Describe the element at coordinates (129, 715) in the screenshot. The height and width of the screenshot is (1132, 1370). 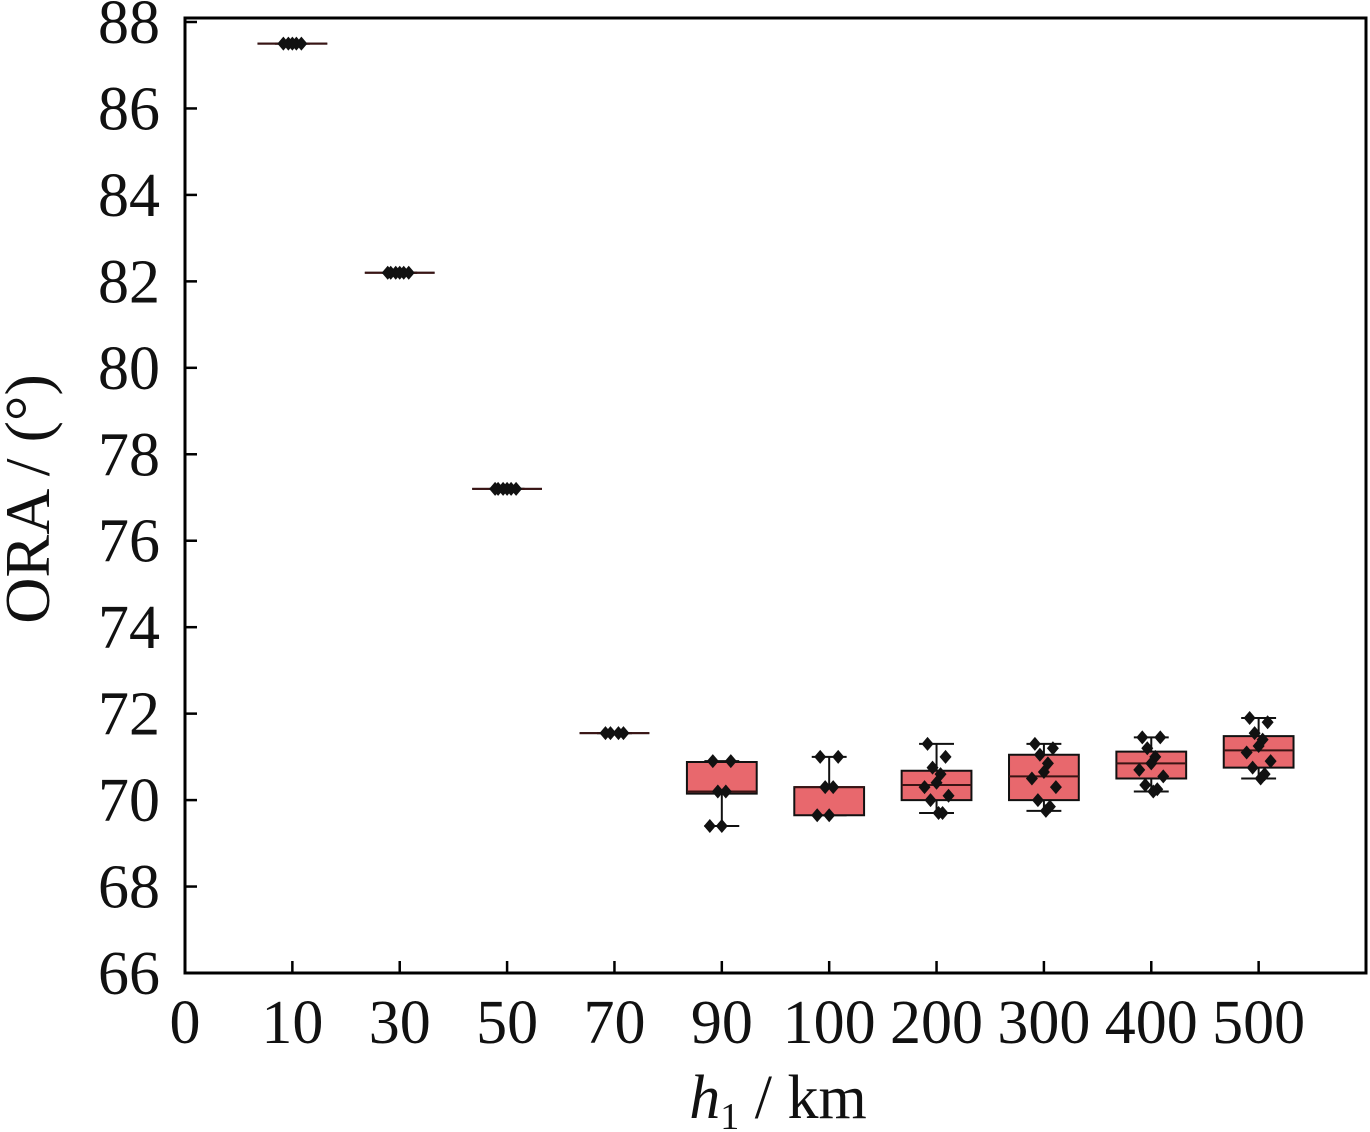
I see `y-tick-label: 72` at that location.